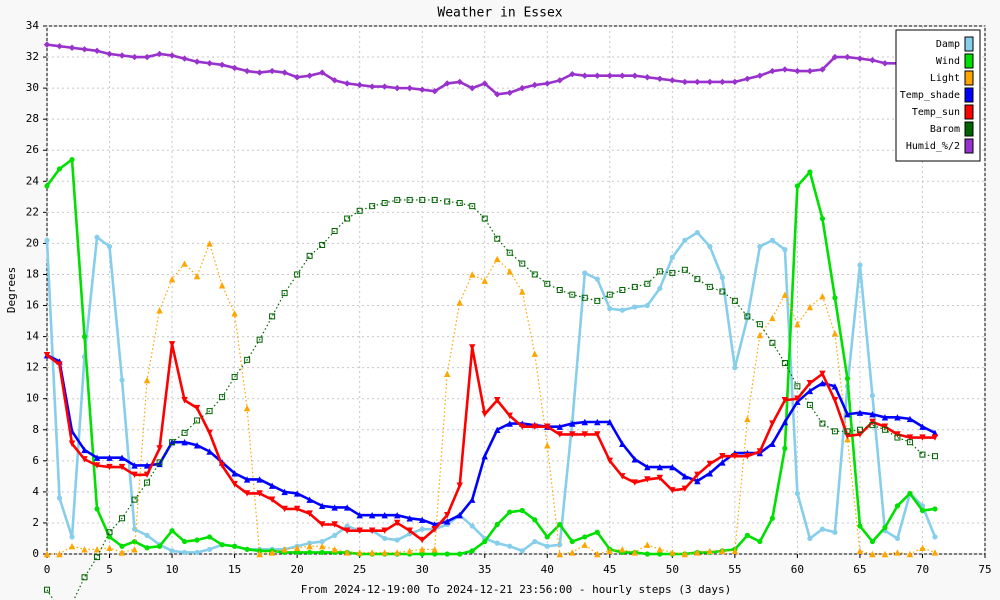 The height and width of the screenshot is (600, 1000). Describe the element at coordinates (422, 569) in the screenshot. I see `x-tick-label: 30` at that location.